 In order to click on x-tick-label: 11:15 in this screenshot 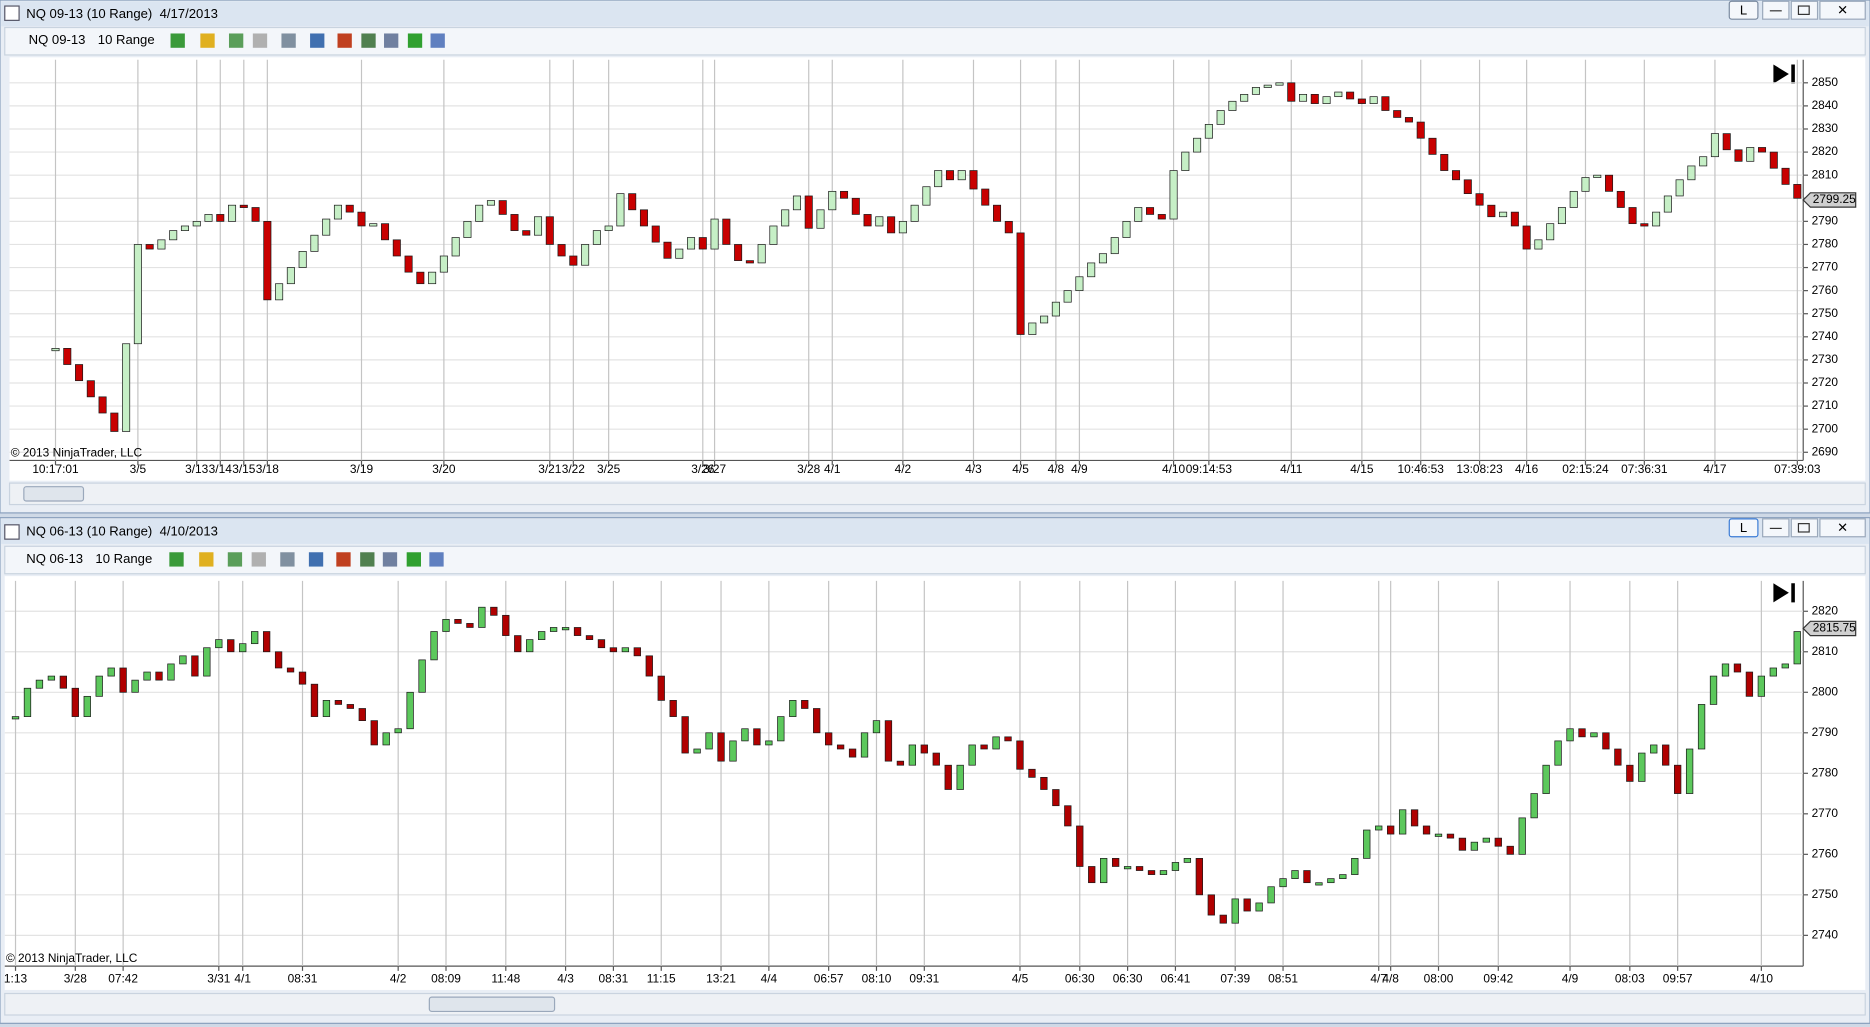, I will do `click(661, 978)`.